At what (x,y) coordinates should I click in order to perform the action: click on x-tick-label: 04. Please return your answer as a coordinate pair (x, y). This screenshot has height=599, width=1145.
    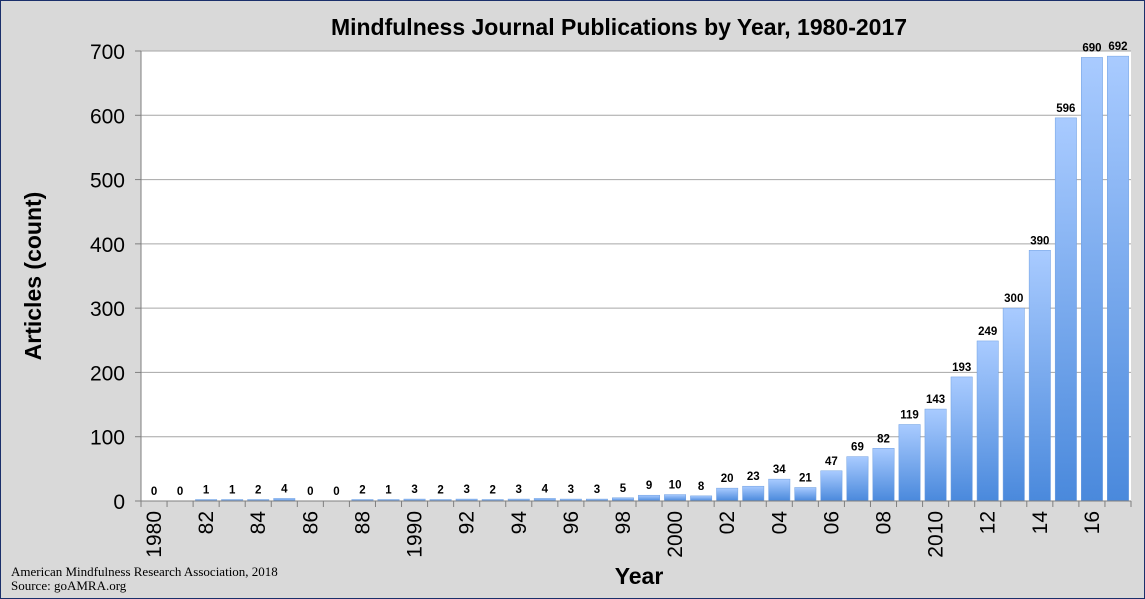
    Looking at the image, I should click on (779, 523).